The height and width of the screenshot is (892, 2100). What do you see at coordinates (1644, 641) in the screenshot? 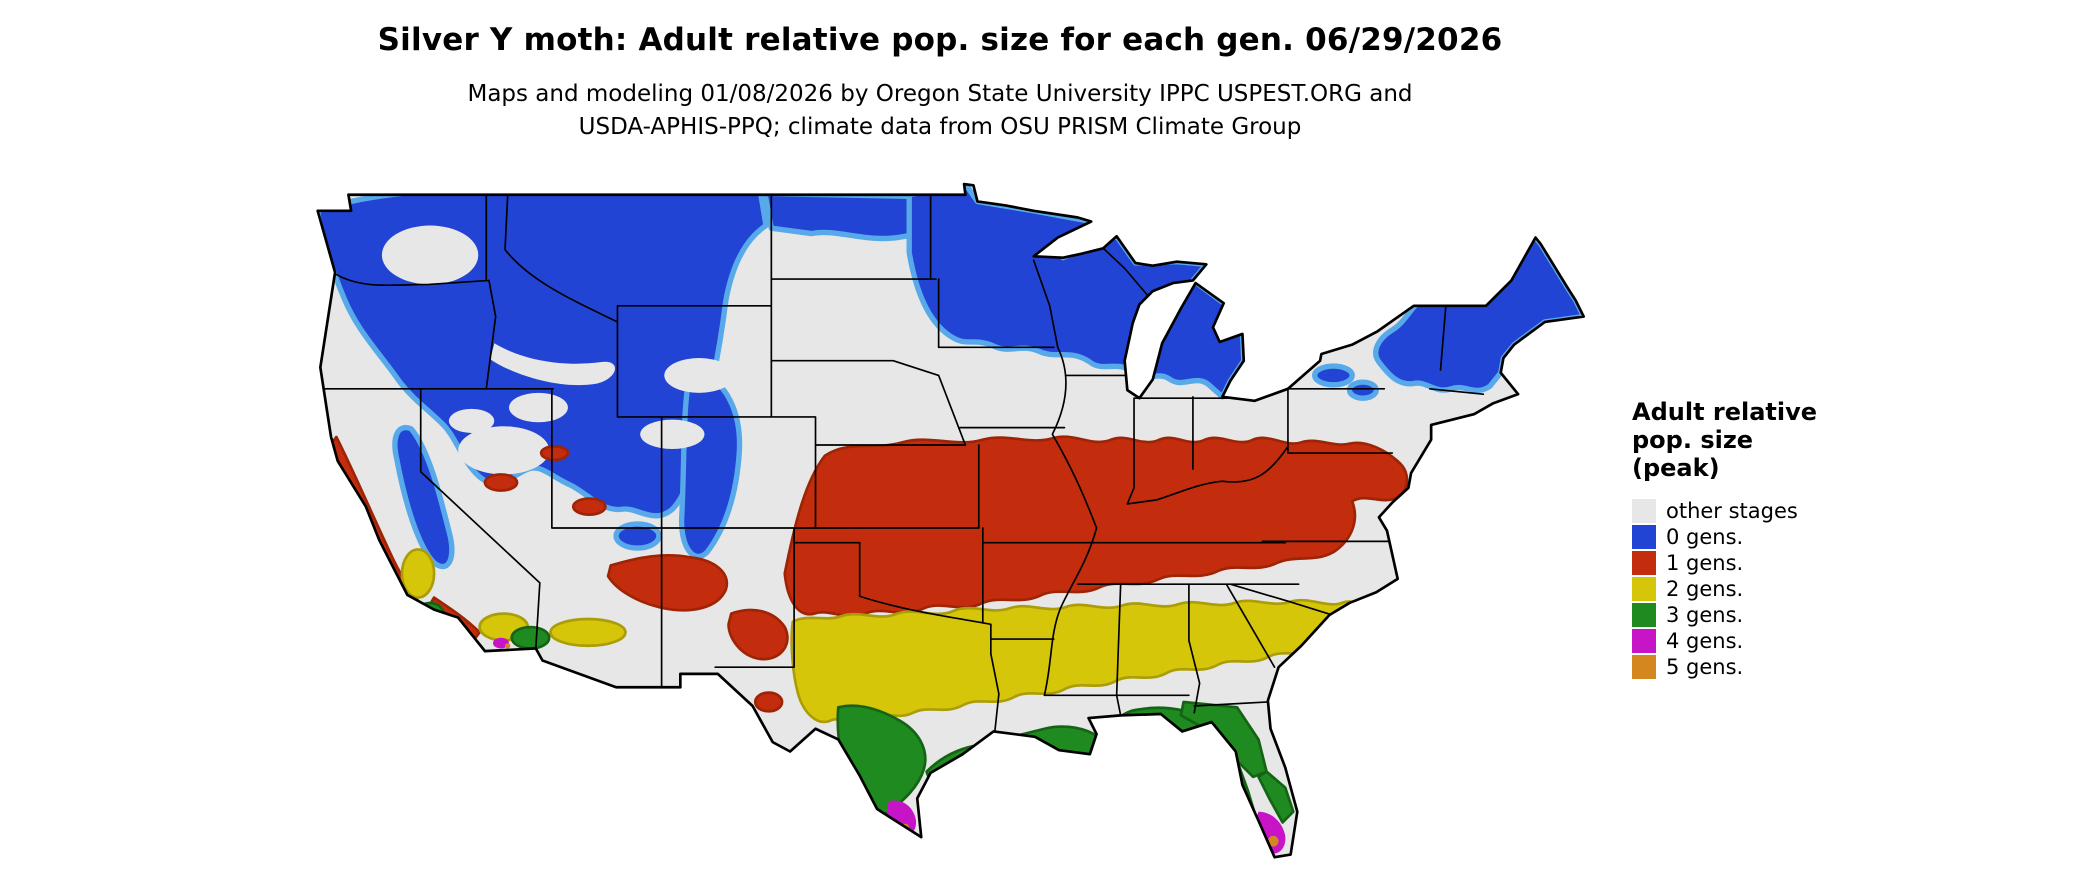
I see `legend-swatch-4-gens` at bounding box center [1644, 641].